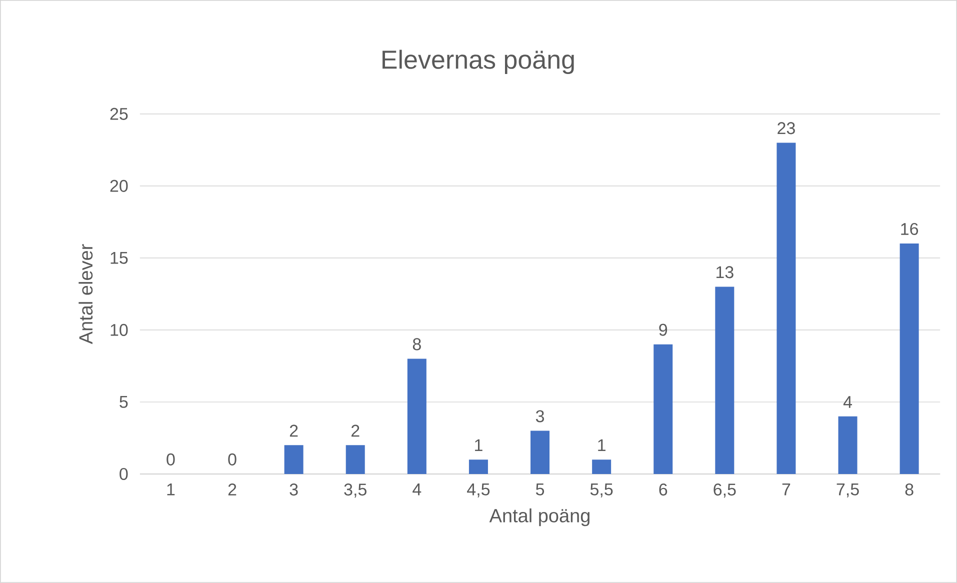 This screenshot has width=957, height=583. Describe the element at coordinates (909, 229) in the screenshot. I see `data-label: 16` at that location.